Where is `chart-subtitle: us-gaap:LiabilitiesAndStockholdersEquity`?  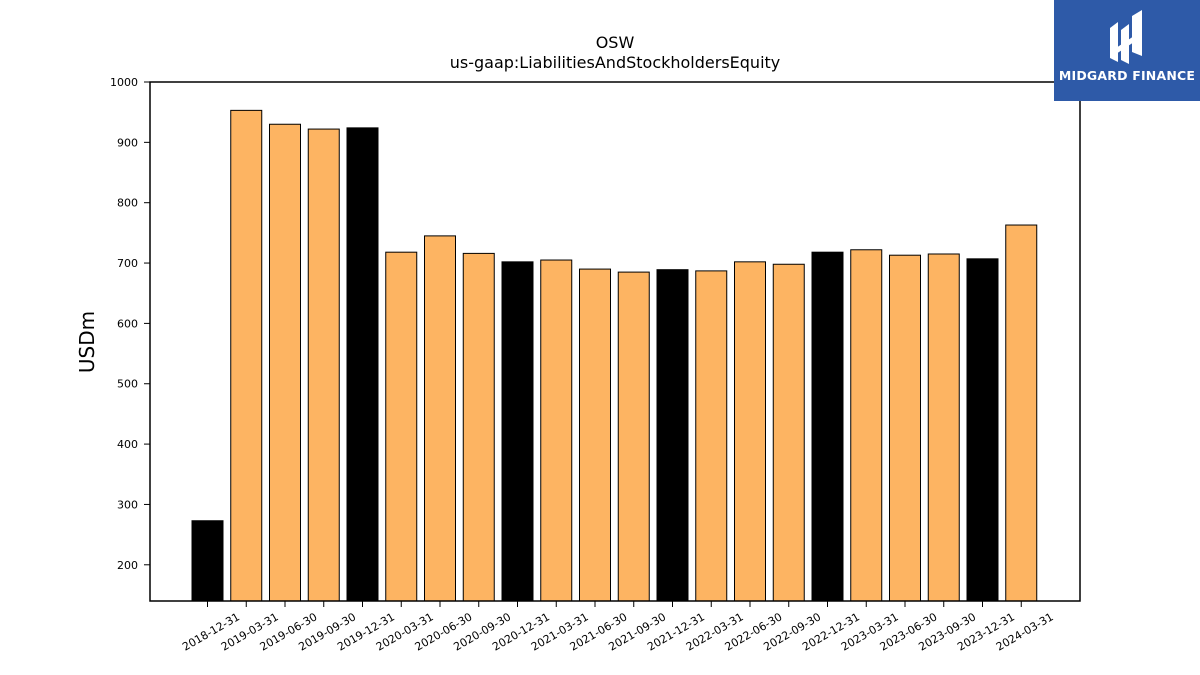
chart-subtitle: us-gaap:LiabilitiesAndStockholdersEquity is located at coordinates (615, 62).